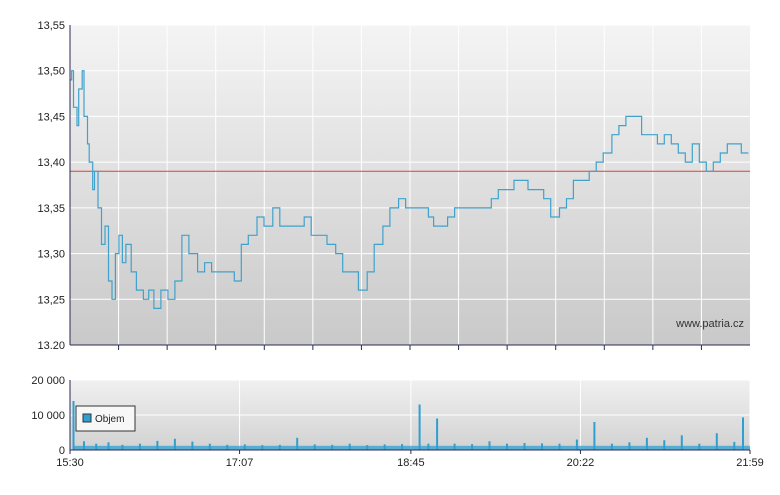 This screenshot has height=495, width=780. What do you see at coordinates (581, 463) in the screenshot?
I see `x-tick-label: 20:22` at bounding box center [581, 463].